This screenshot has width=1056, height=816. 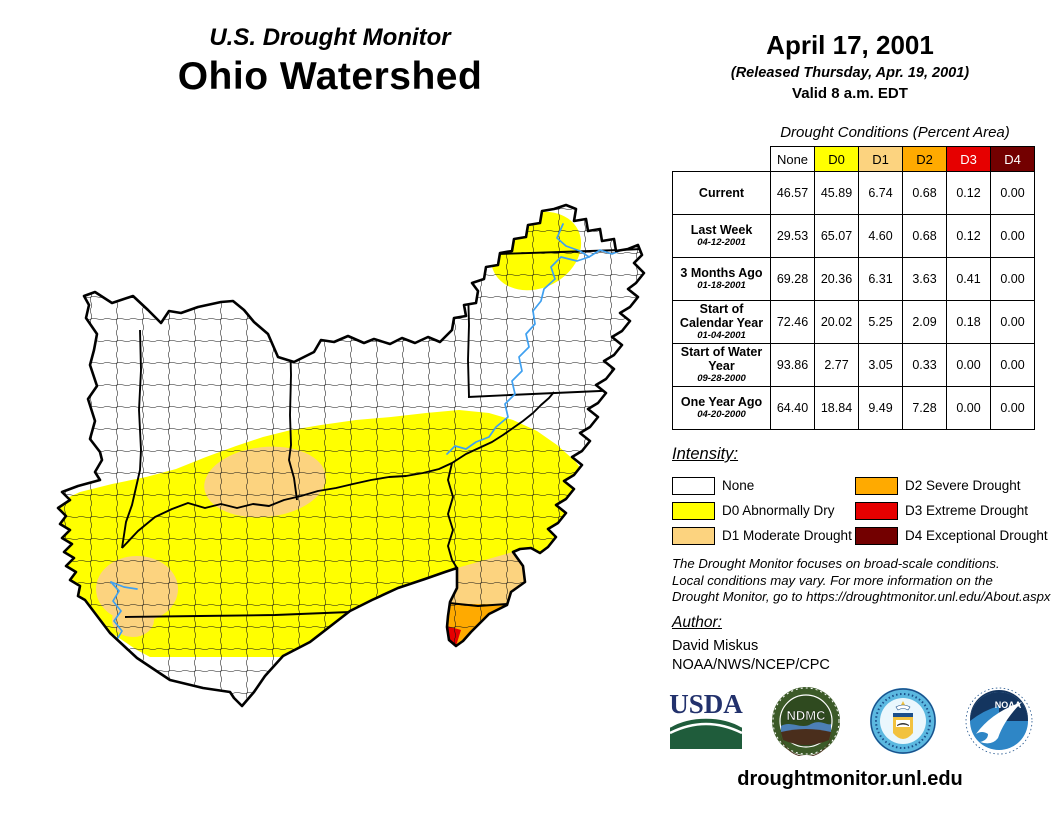 I want to click on value-cell: 18.84, so click(x=836, y=408).